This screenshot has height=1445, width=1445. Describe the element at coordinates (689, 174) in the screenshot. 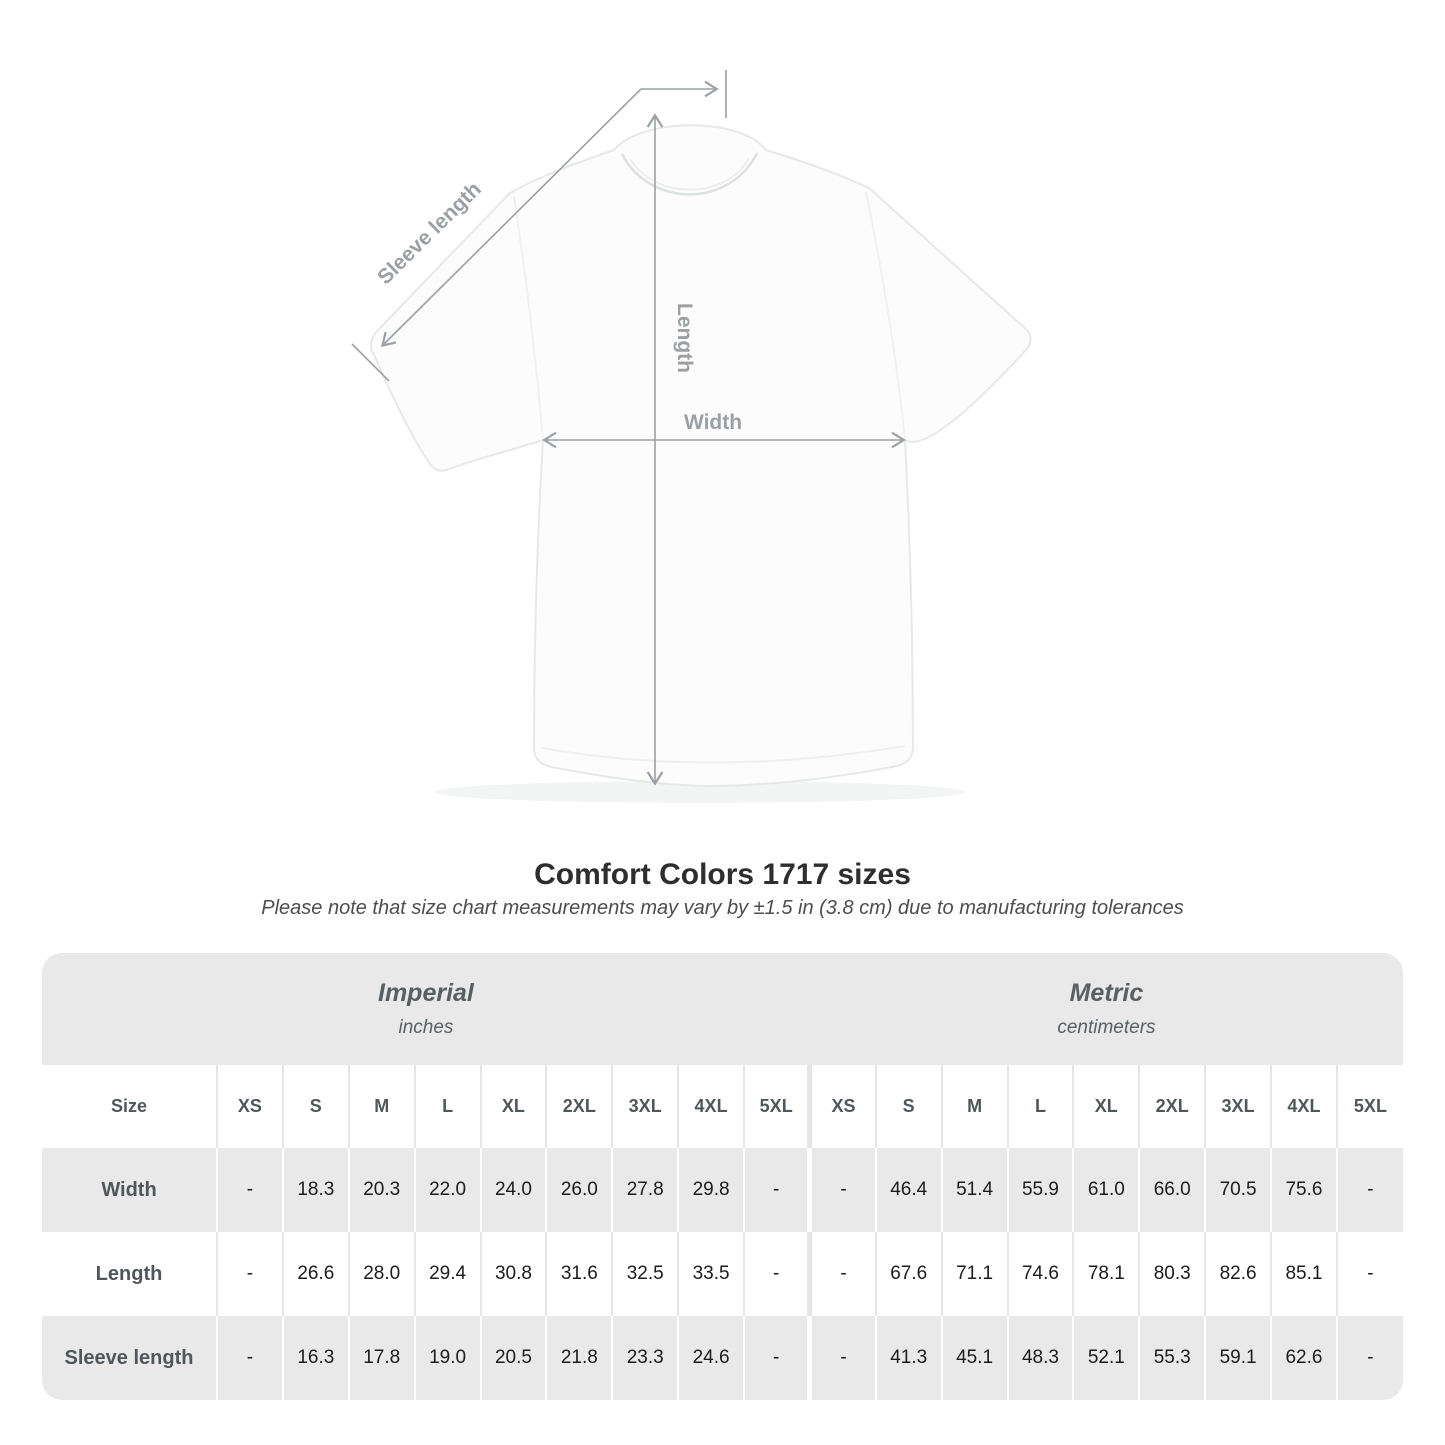

I see `collar-line` at that location.